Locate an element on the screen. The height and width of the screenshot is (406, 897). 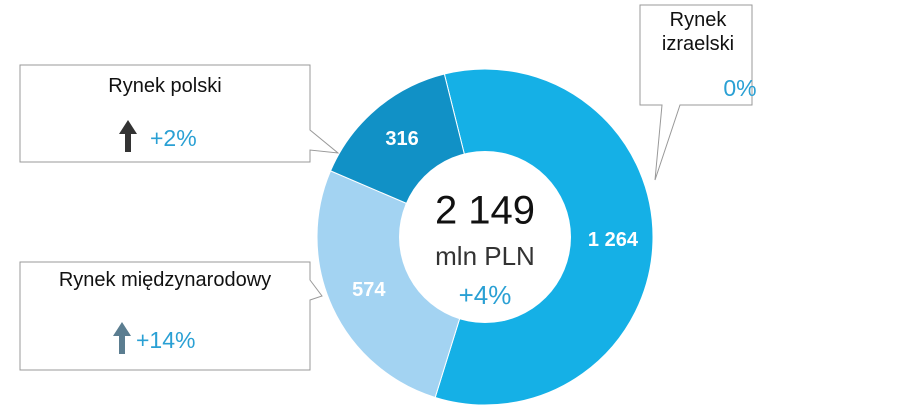
center-unit: mln PLN is located at coordinates (485, 256).